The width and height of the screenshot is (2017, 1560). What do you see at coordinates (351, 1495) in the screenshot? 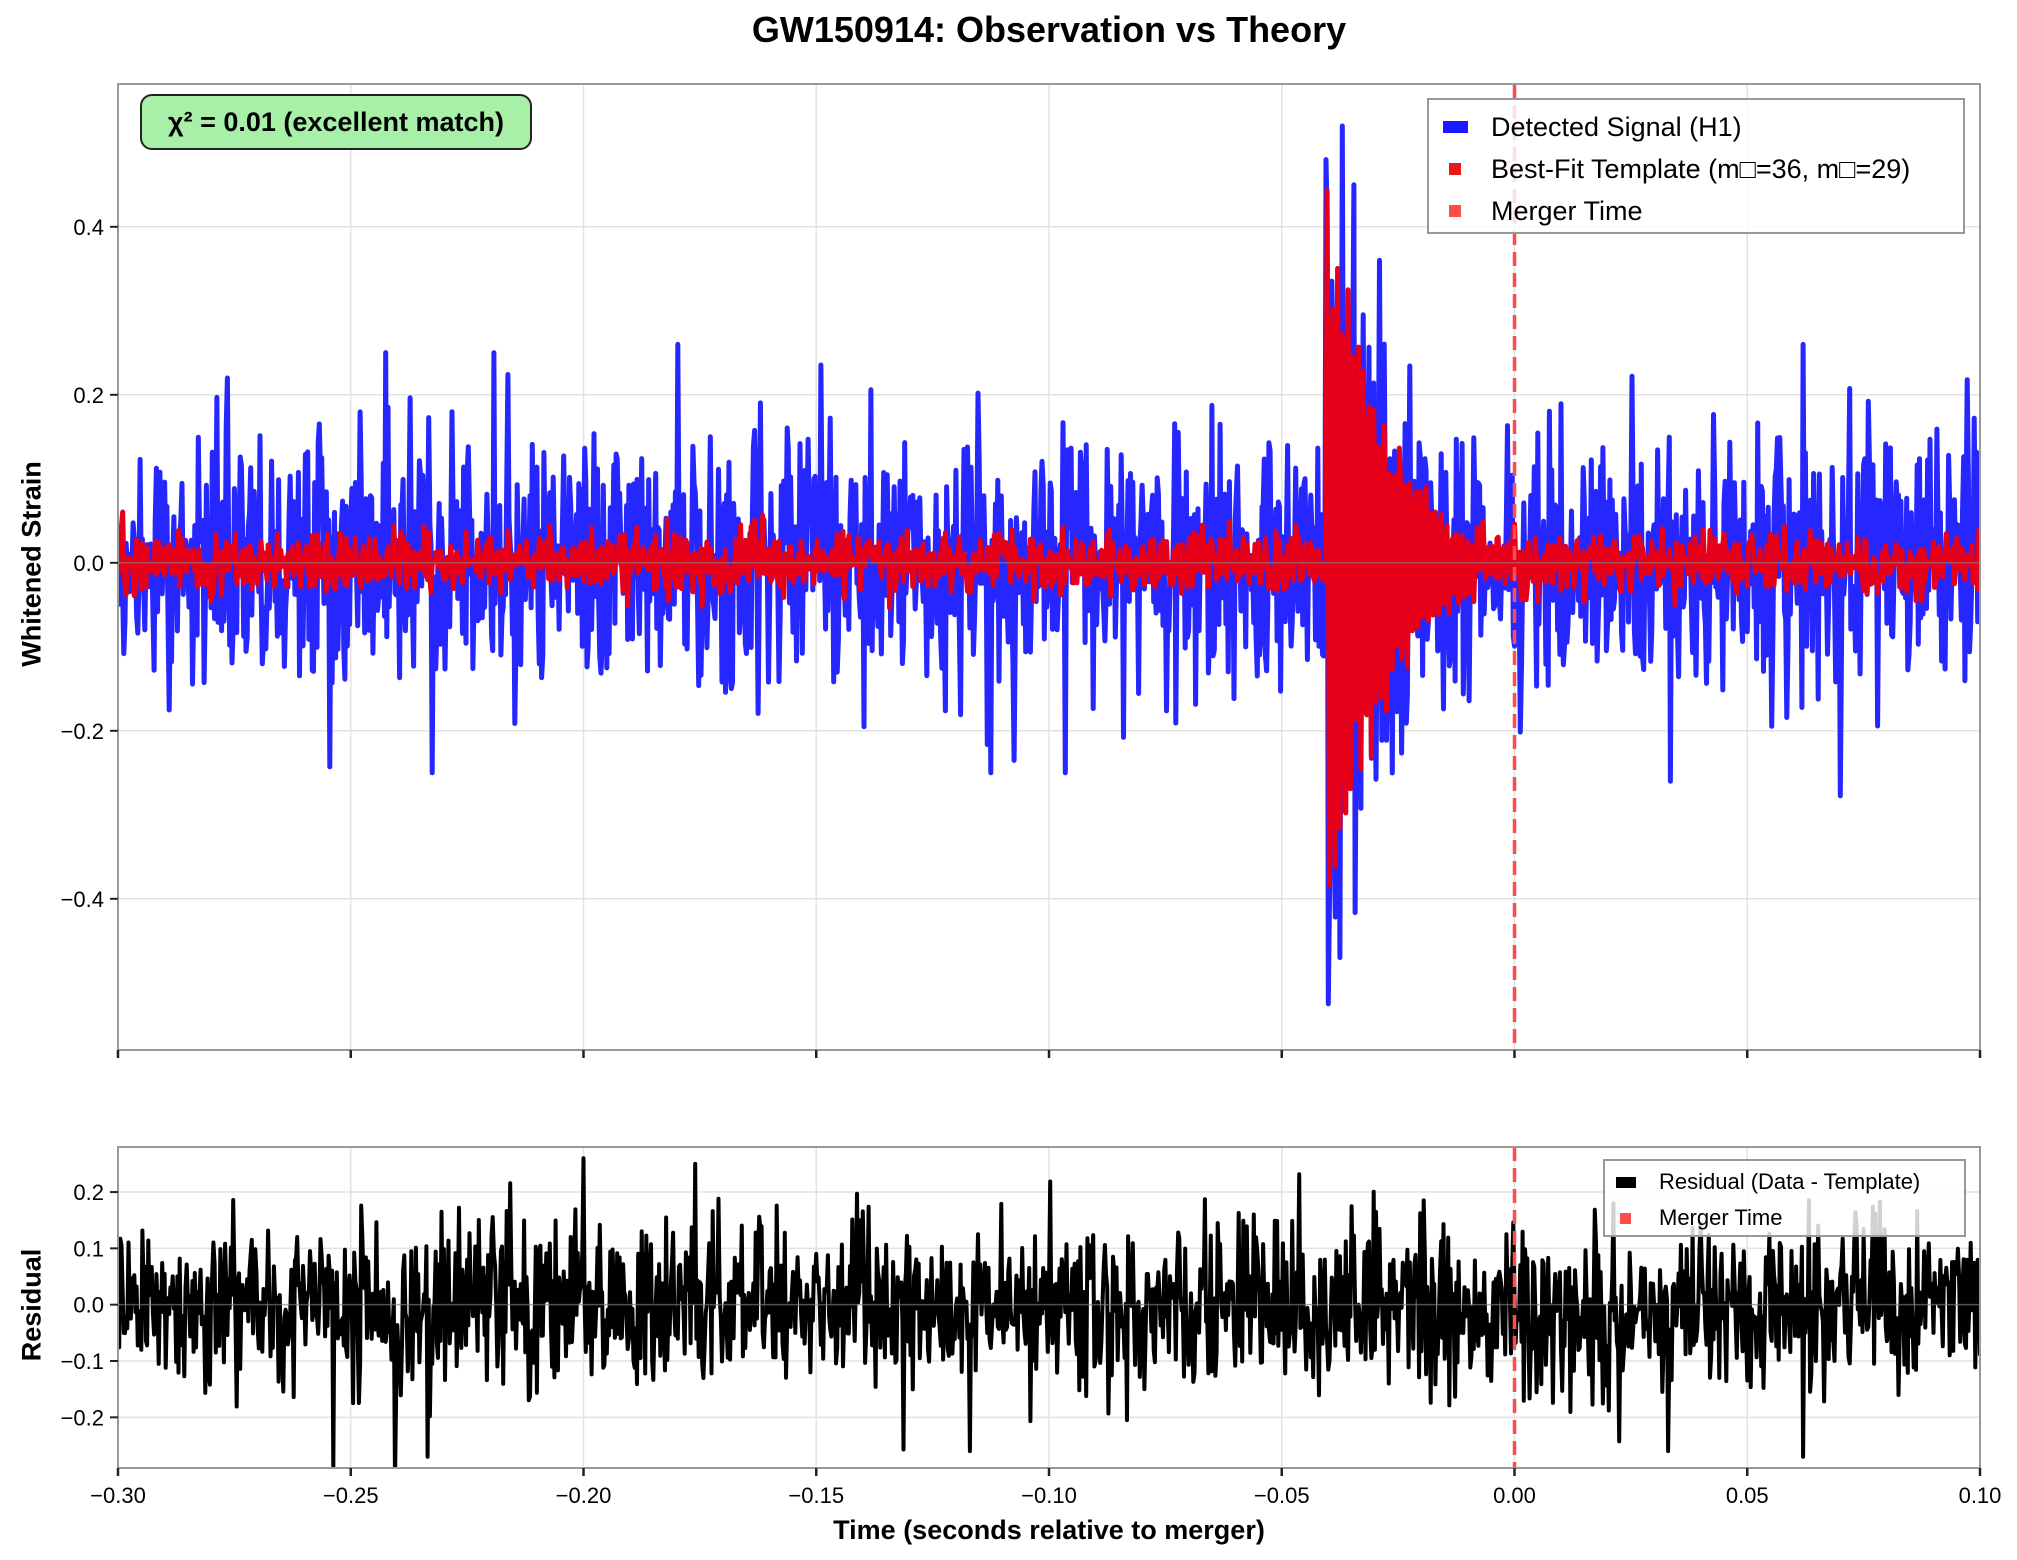
I see `x-tick-label: −0.25` at bounding box center [351, 1495].